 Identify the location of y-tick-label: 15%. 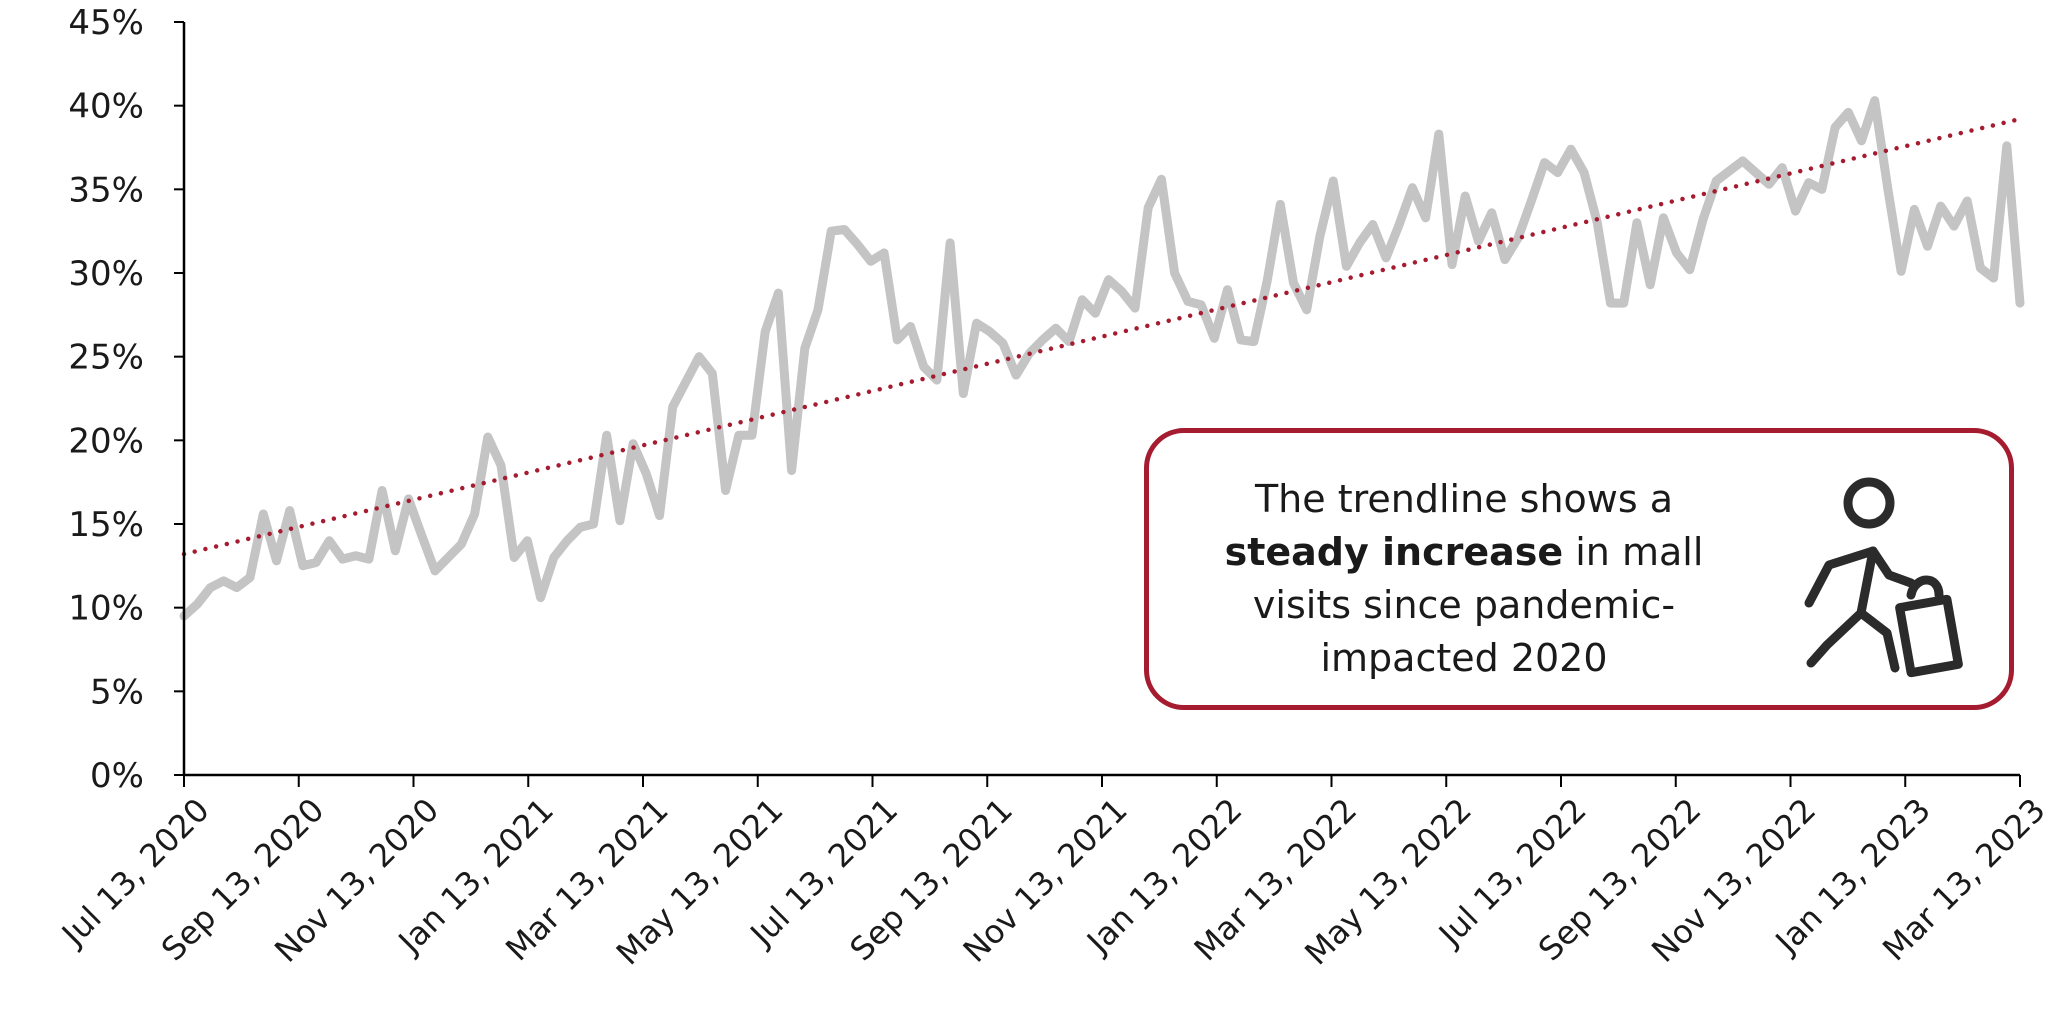
(106, 525).